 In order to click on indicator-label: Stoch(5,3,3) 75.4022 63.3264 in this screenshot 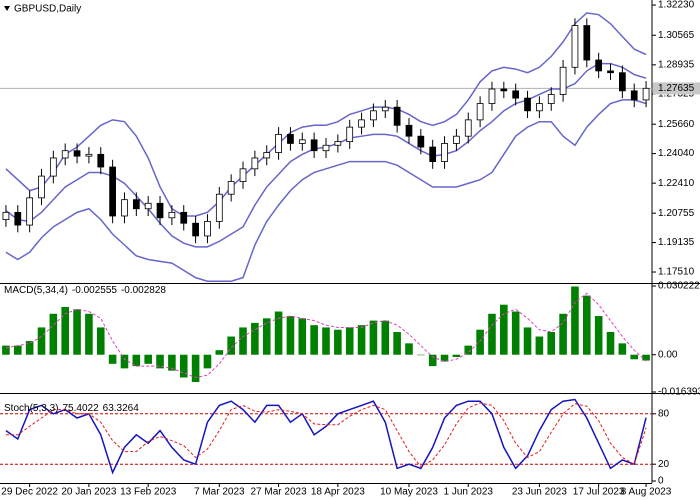, I will do `click(71, 408)`.